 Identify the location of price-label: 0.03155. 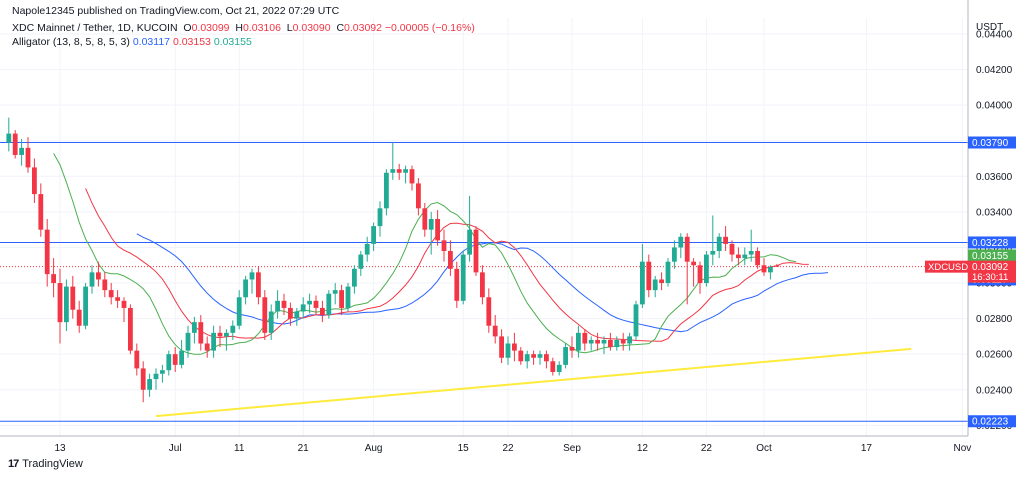
(992, 255).